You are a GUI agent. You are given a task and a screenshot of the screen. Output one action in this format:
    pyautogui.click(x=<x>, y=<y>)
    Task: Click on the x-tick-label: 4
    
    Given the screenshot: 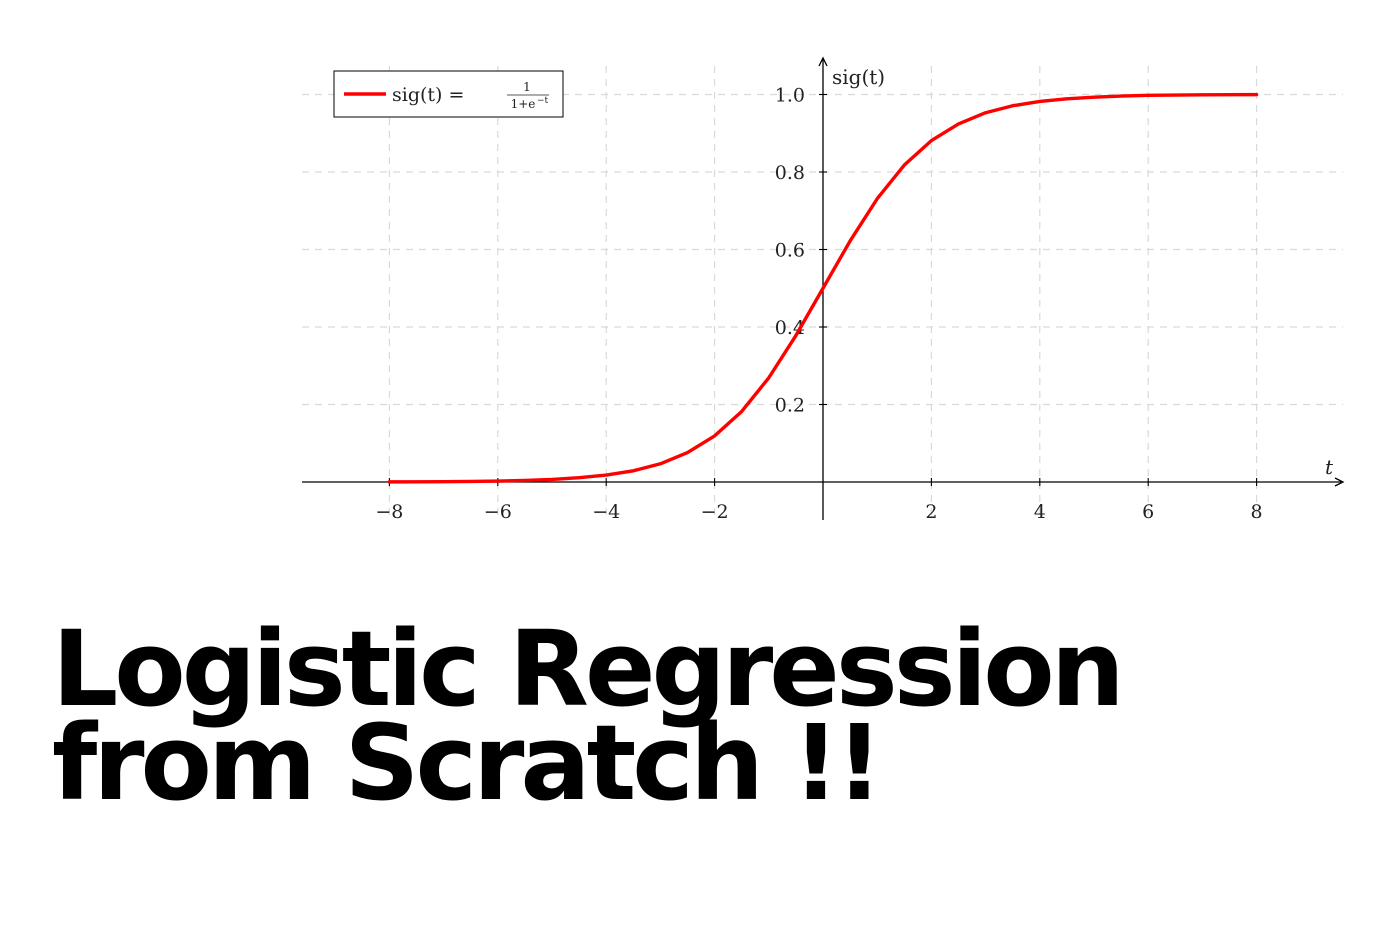 What is the action you would take?
    pyautogui.click(x=1040, y=512)
    